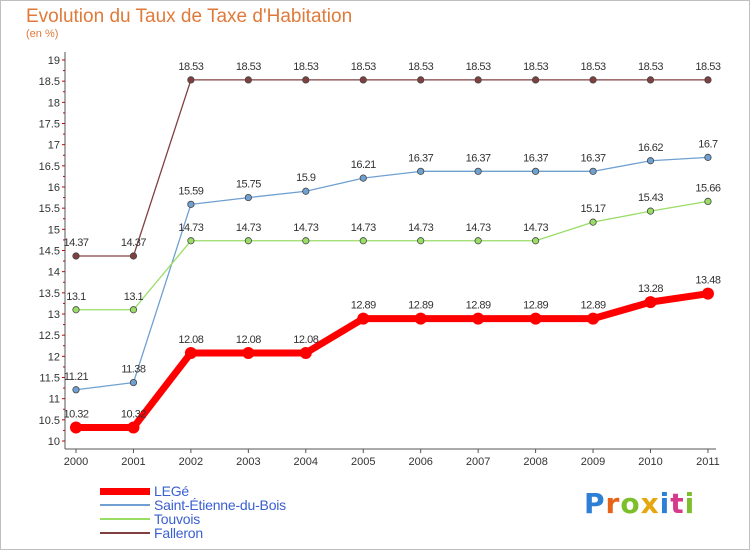 Image resolution: width=750 pixels, height=550 pixels. I want to click on x-tick-label: 2001, so click(133, 462).